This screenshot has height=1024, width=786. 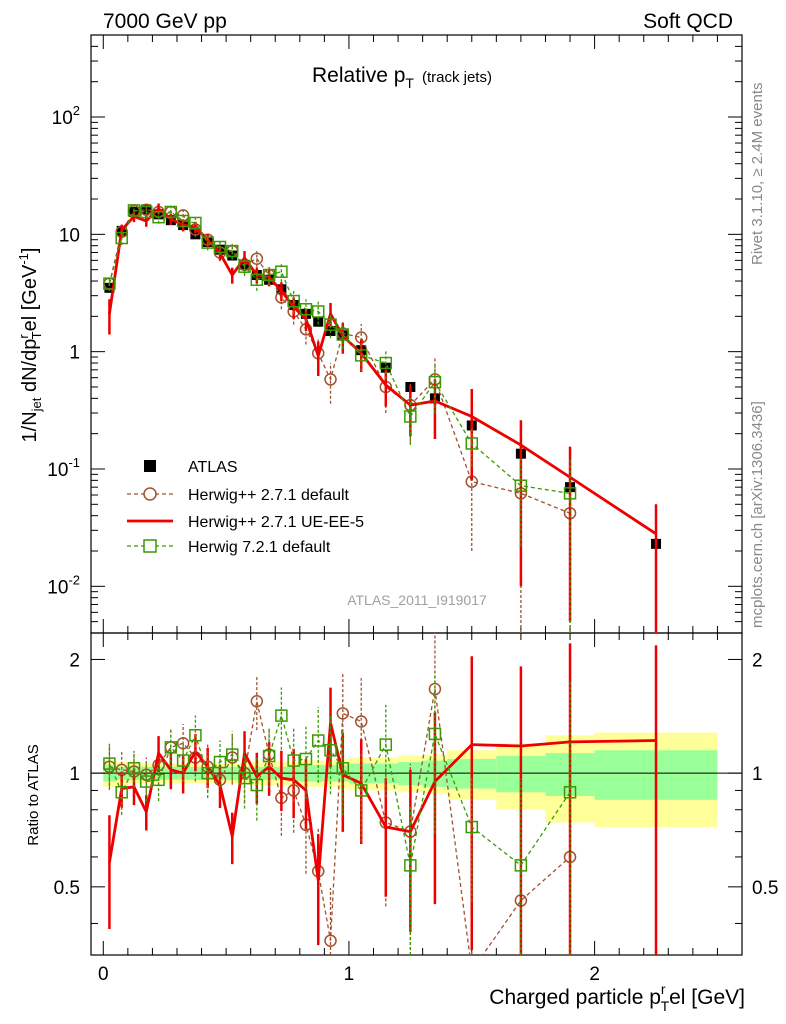 I want to click on y-tick-label: 10, so click(x=69, y=235).